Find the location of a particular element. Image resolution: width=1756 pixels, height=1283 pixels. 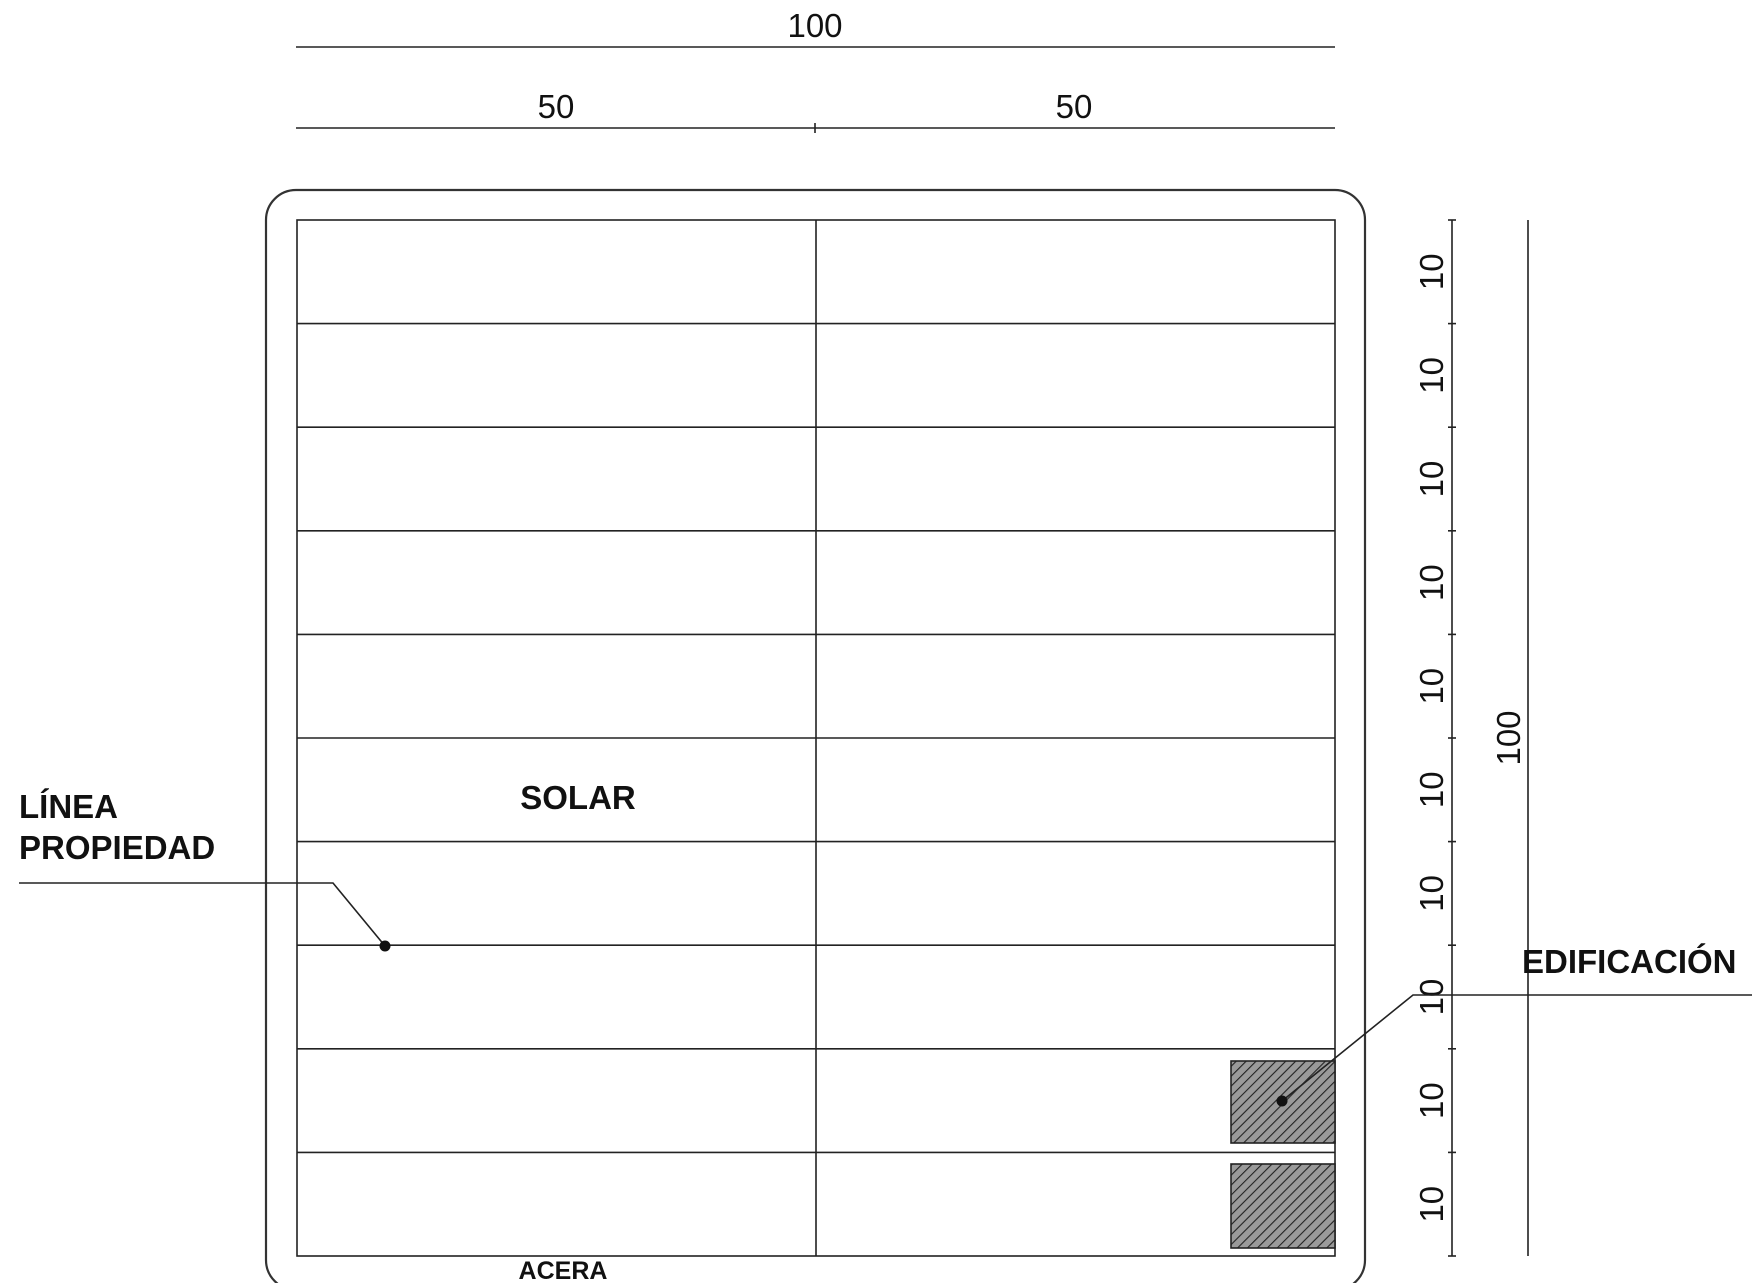

right-row-dimension-labels: 10 10 10 10 10 10 10 10 10 10 is located at coordinates (1431, 737).